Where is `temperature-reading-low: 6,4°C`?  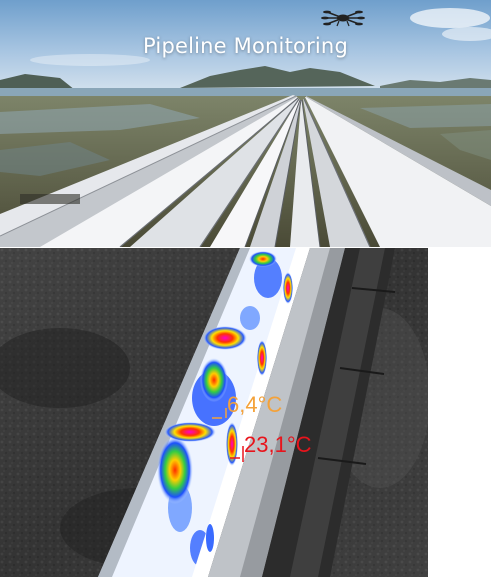 temperature-reading-low: 6,4°C is located at coordinates (255, 404).